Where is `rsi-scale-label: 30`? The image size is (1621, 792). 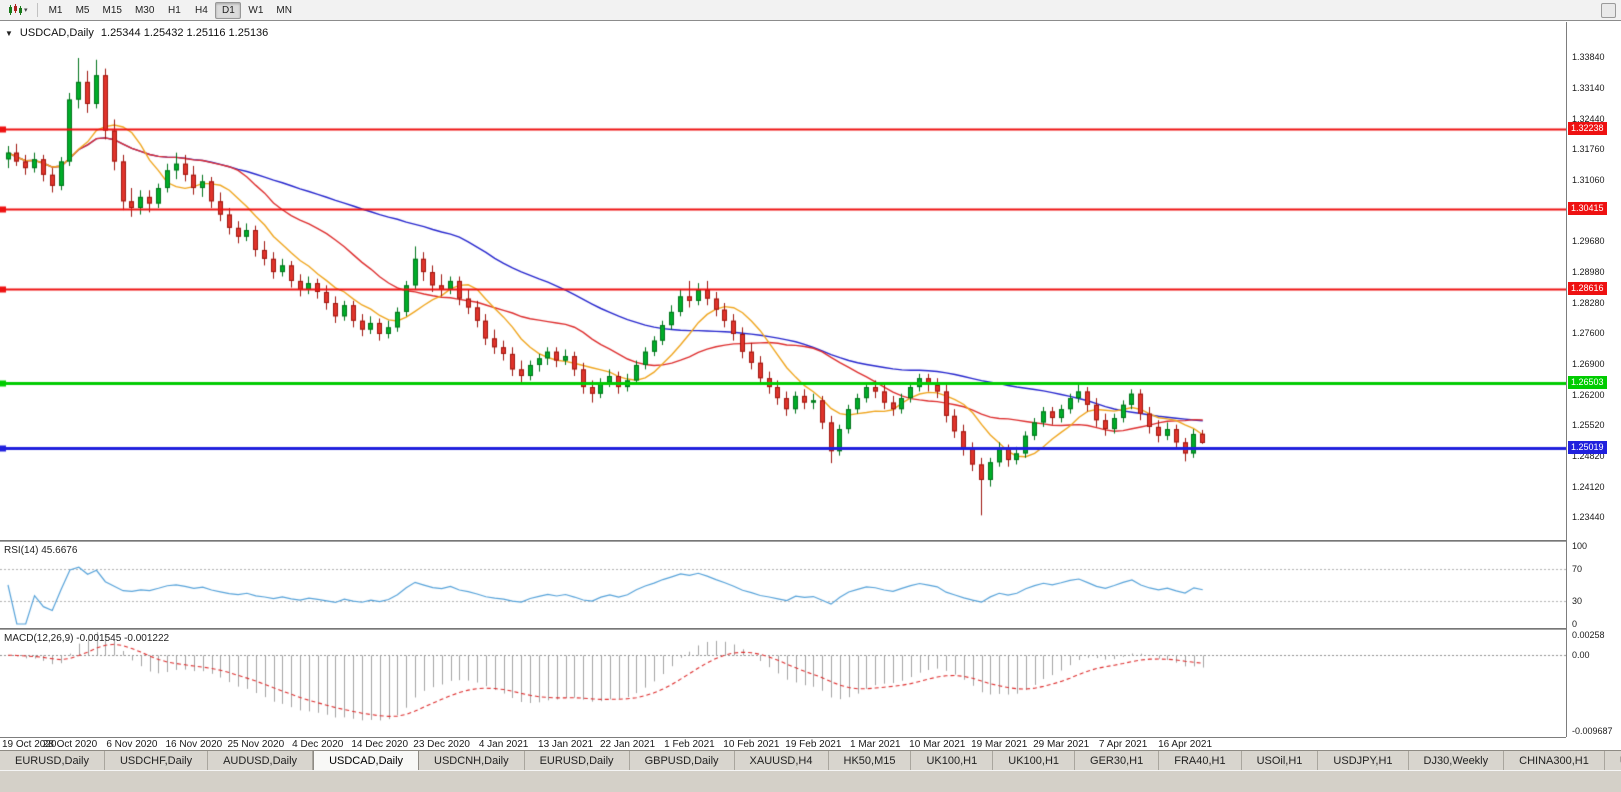 rsi-scale-label: 30 is located at coordinates (1577, 600).